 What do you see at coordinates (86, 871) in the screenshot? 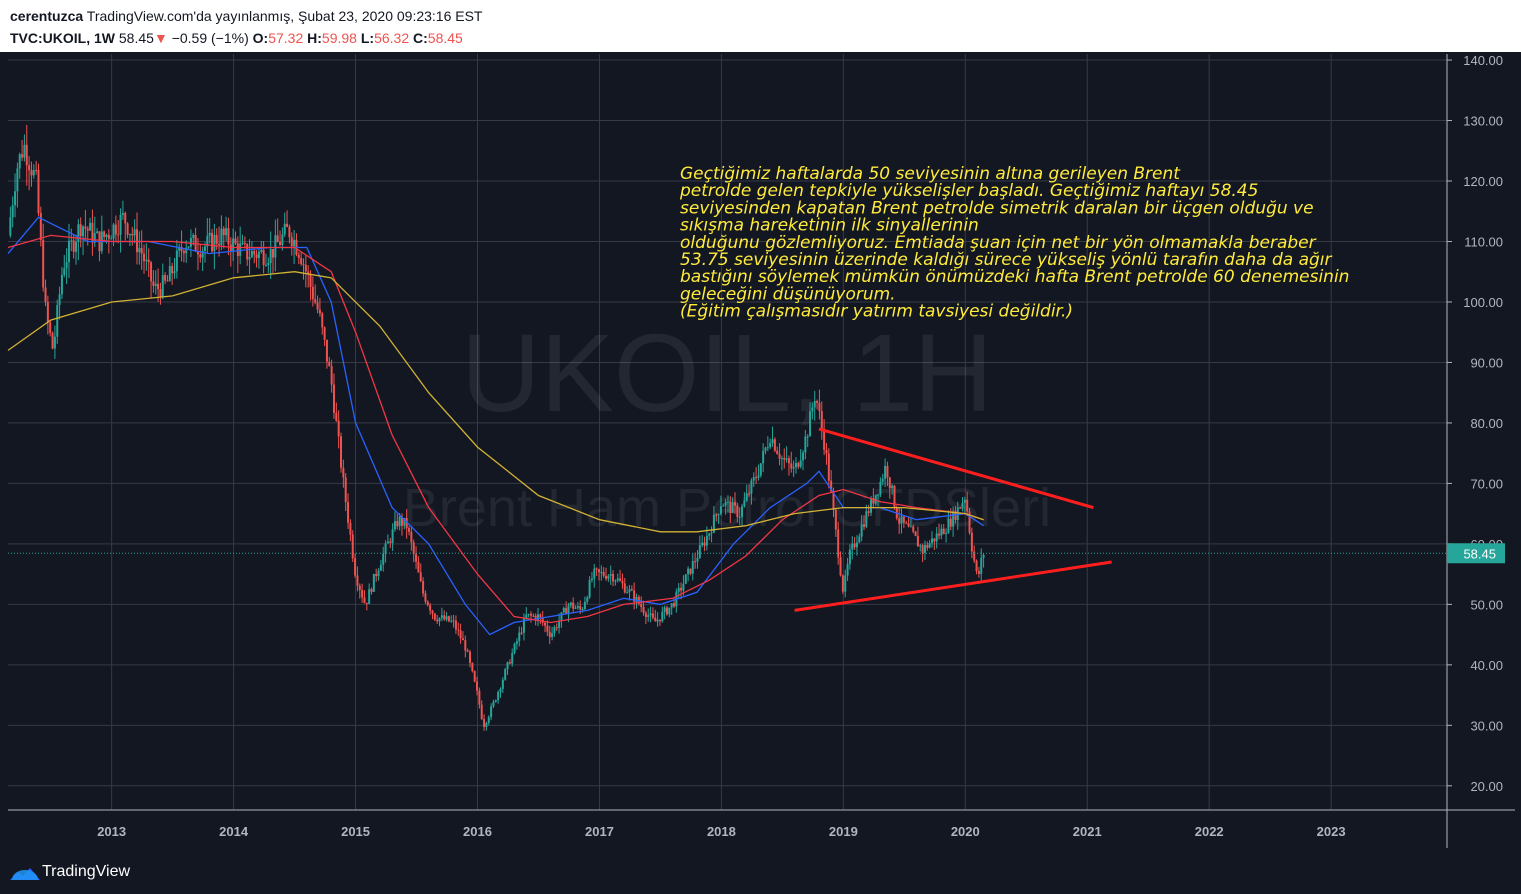
I see `tradingview-brand: TradingView` at bounding box center [86, 871].